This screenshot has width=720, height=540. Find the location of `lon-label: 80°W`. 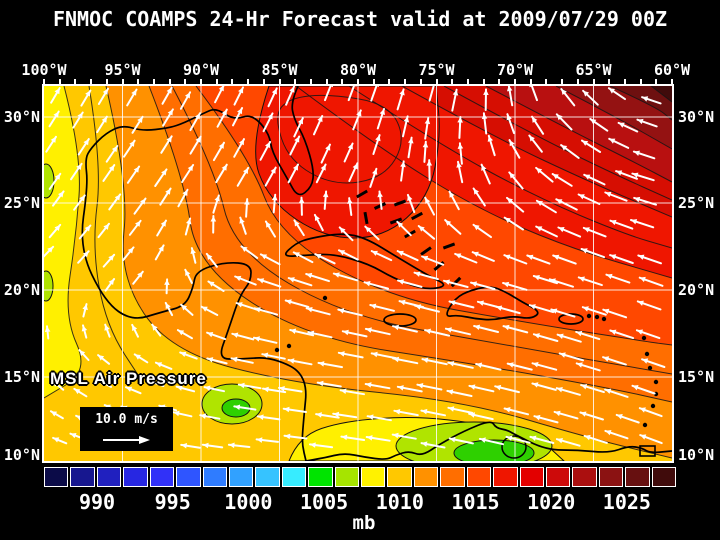

lon-label: 80°W is located at coordinates (358, 70).